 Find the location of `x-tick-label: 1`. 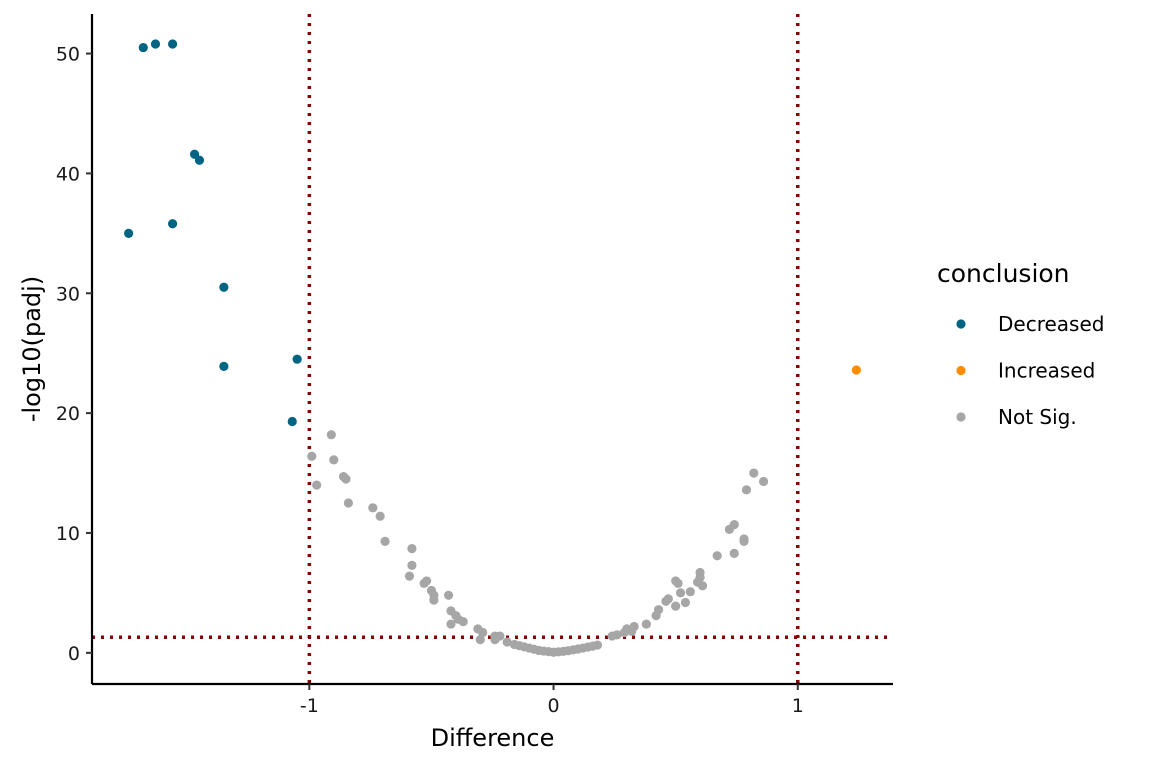

x-tick-label: 1 is located at coordinates (798, 706).